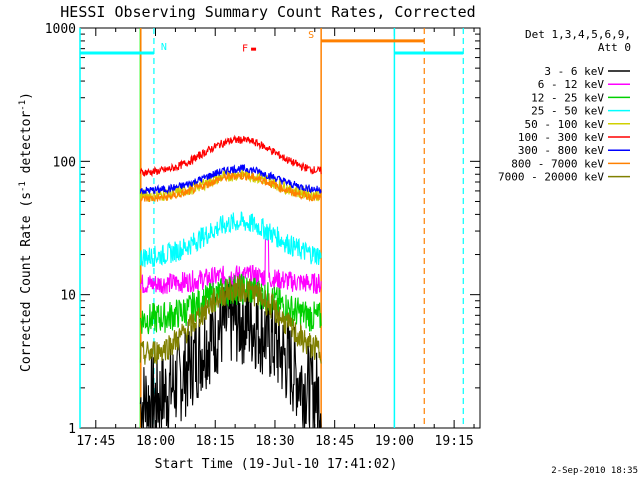 Image resolution: width=640 pixels, height=480 pixels. Describe the element at coordinates (95, 441) in the screenshot. I see `x-tick-label: 17:45` at that location.